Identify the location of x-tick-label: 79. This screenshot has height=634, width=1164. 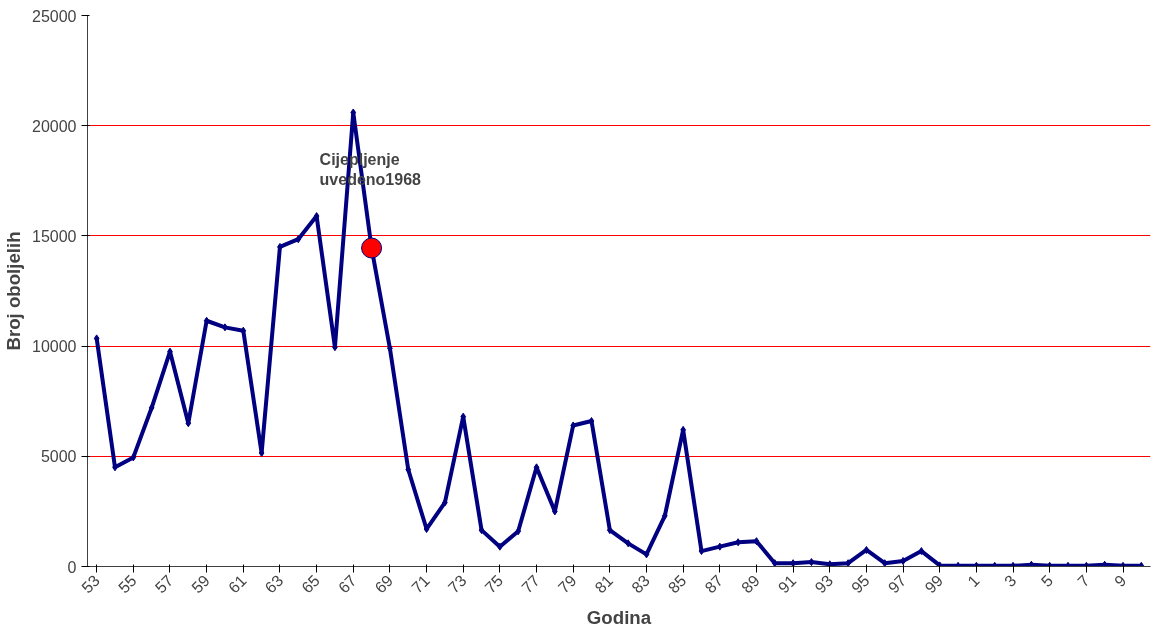
(567, 584).